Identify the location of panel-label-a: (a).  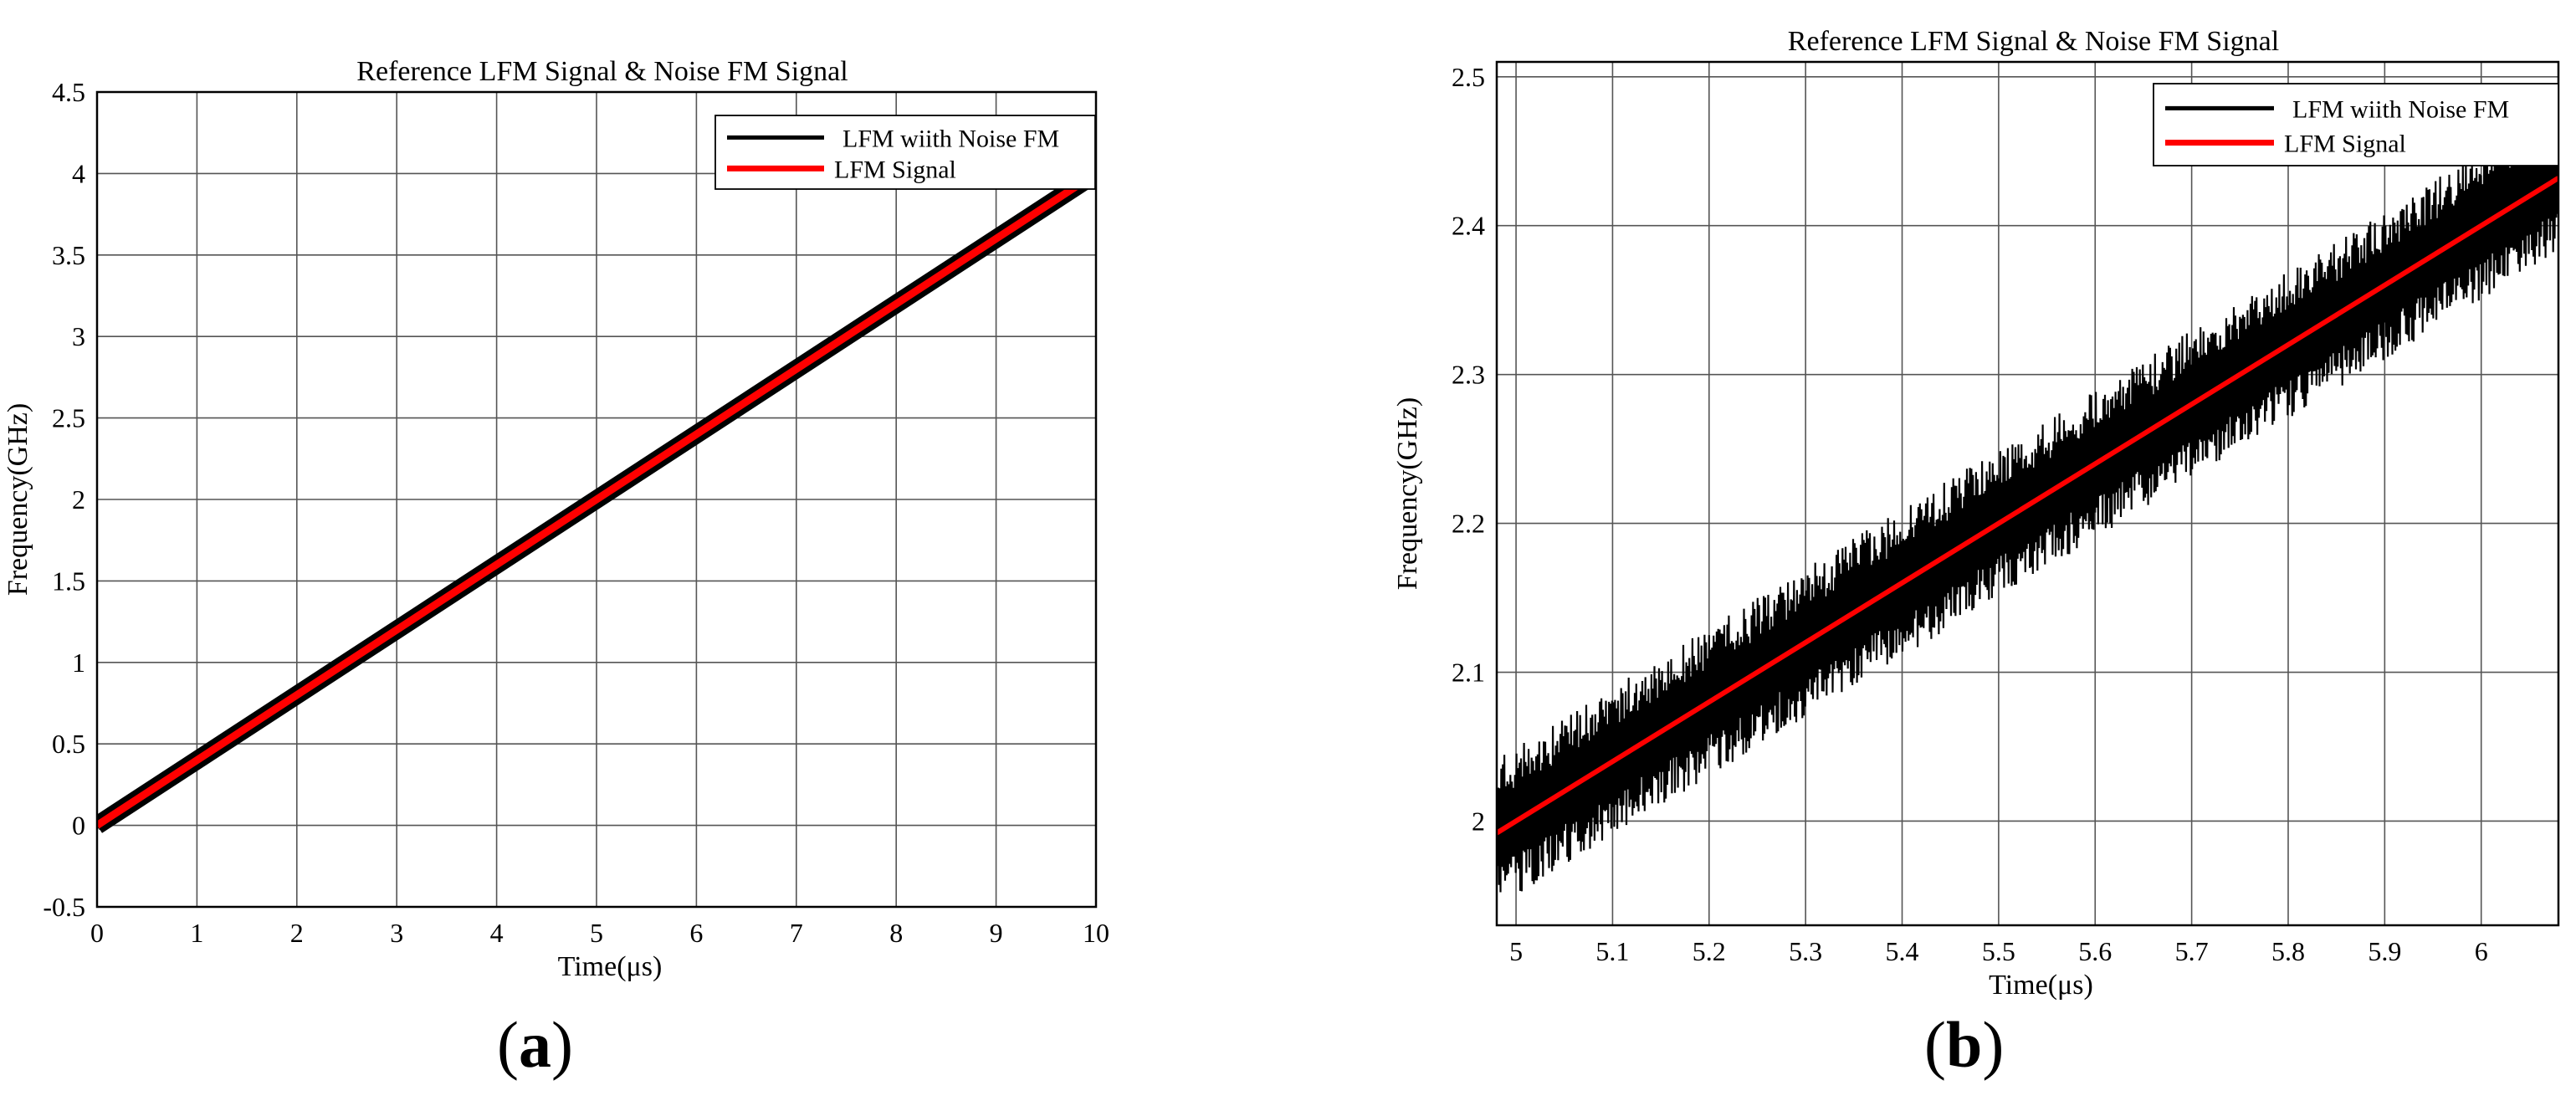
(535, 1044).